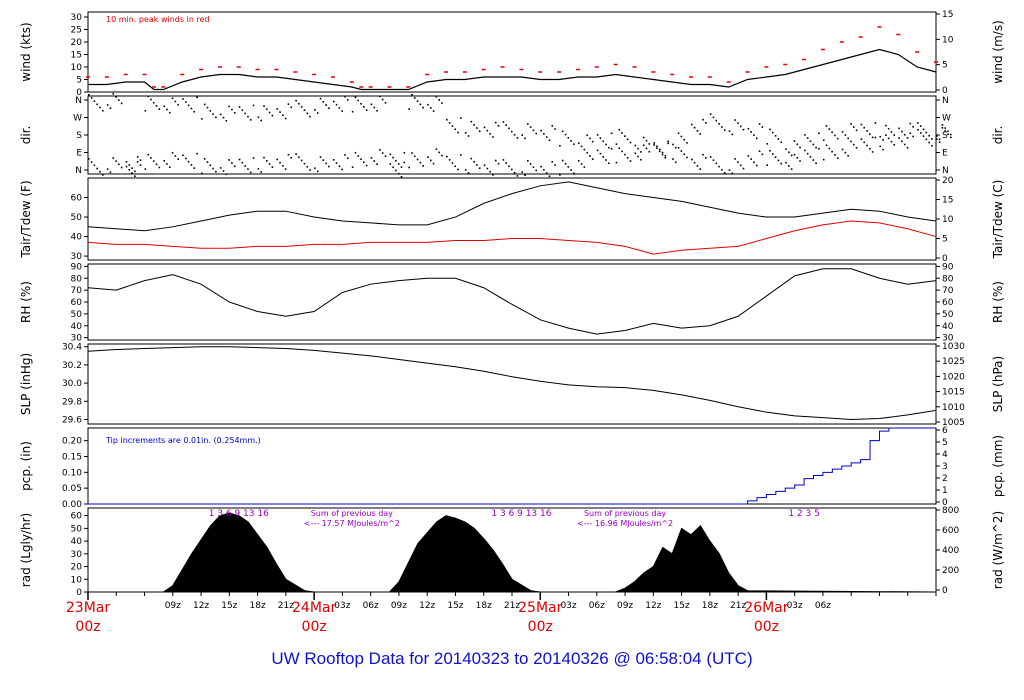  What do you see at coordinates (945, 66) in the screenshot?
I see `y-tick-label-right: 5` at bounding box center [945, 66].